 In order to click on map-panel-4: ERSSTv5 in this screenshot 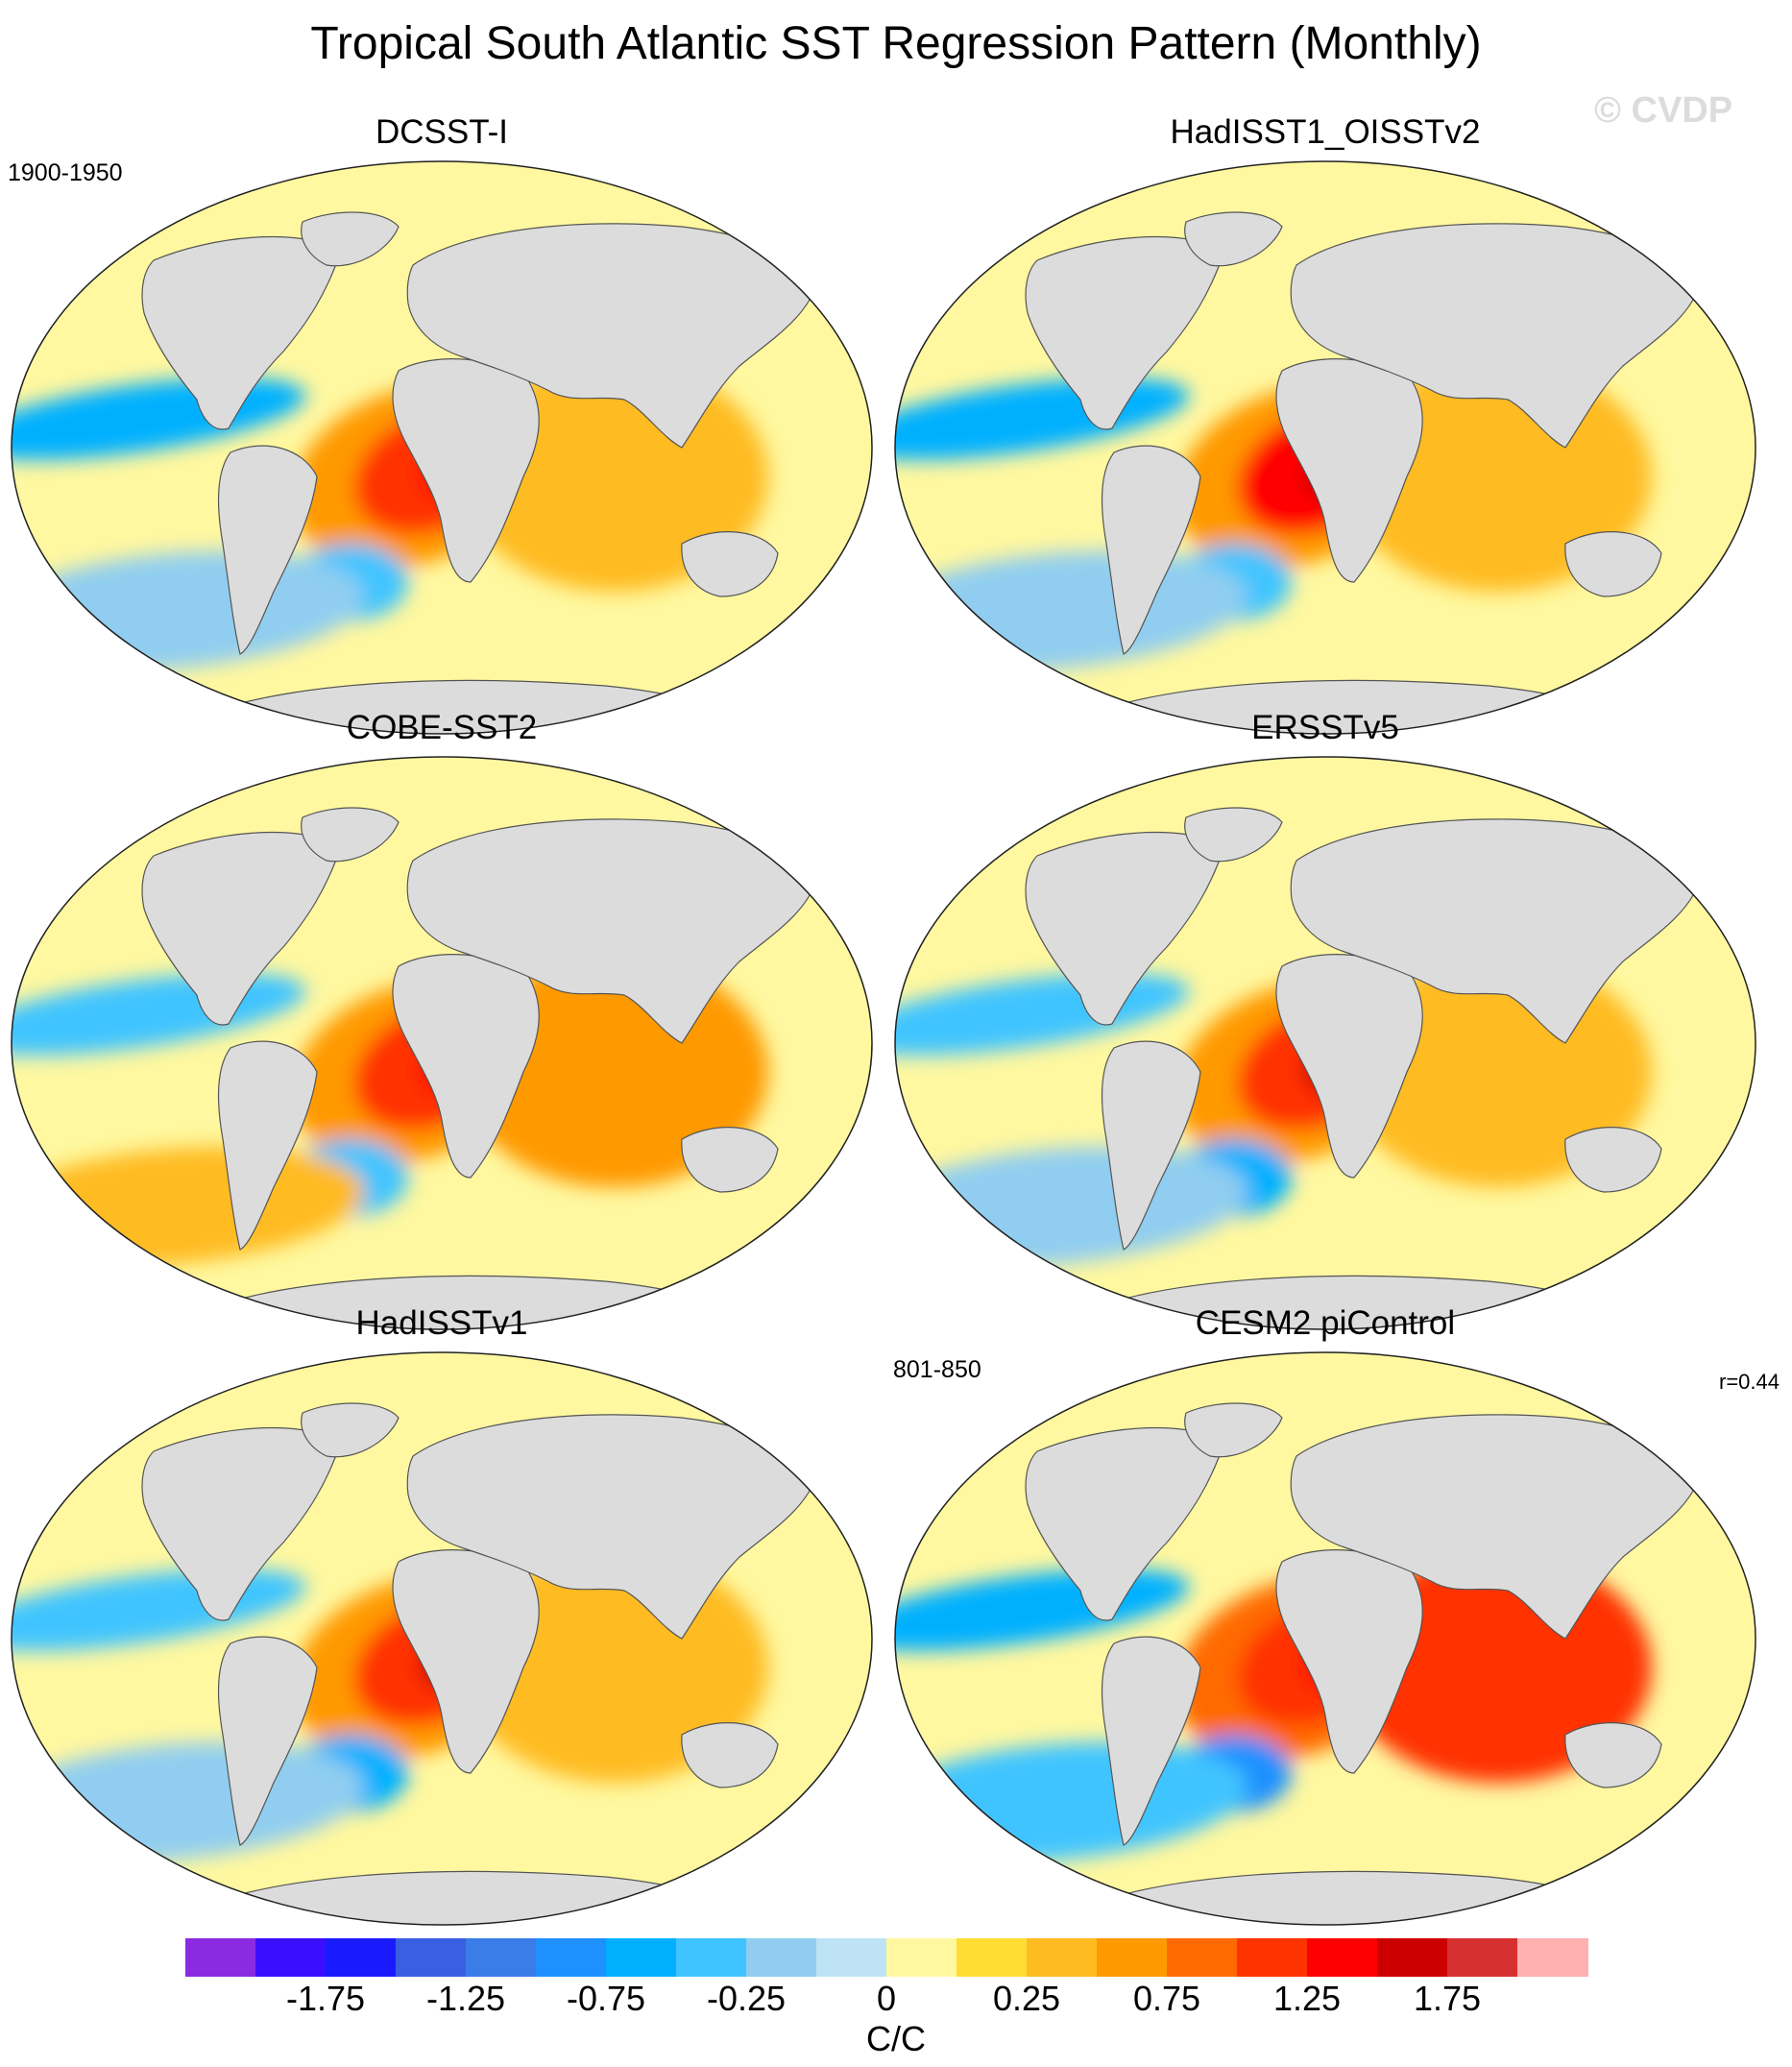, I will do `click(1325, 1020)`.